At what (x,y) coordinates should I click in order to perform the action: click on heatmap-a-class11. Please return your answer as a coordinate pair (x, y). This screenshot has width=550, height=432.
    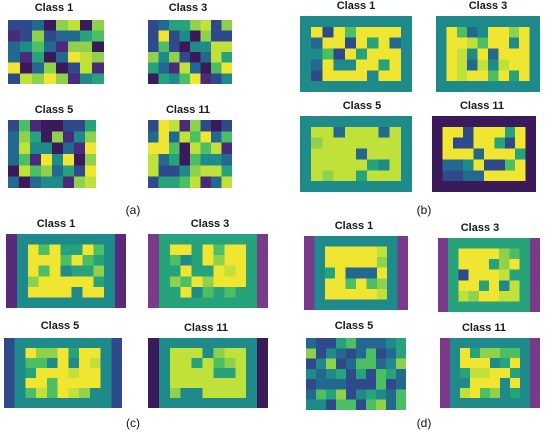
    Looking at the image, I should click on (190, 154).